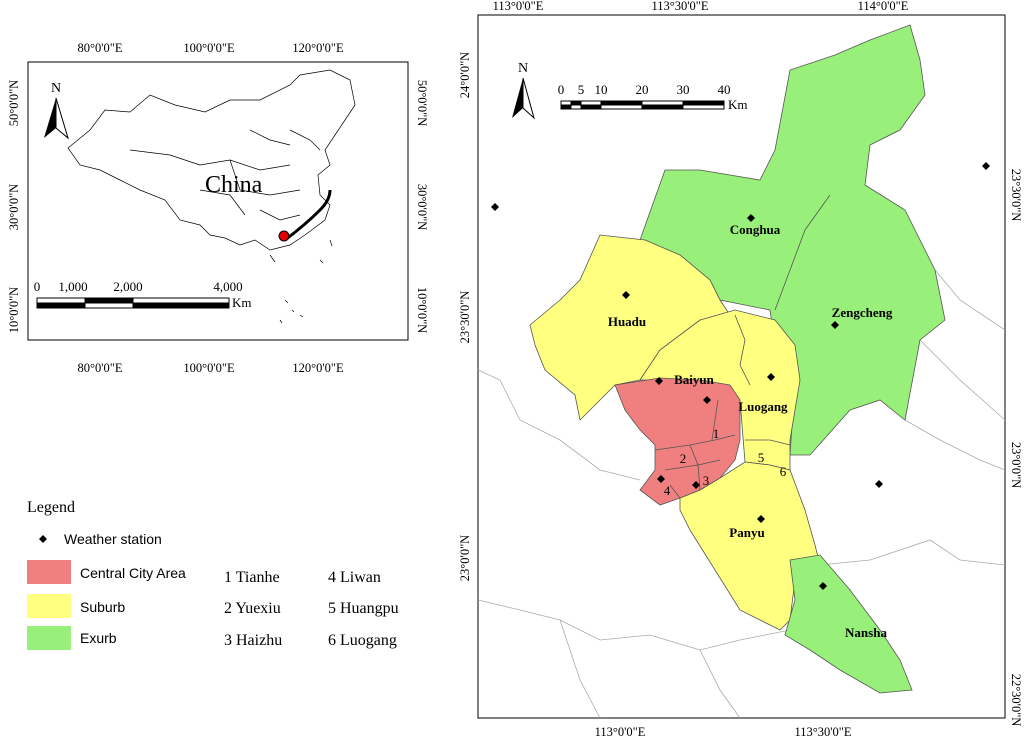 The height and width of the screenshot is (743, 1024). I want to click on inset-scale-bar, so click(133, 303).